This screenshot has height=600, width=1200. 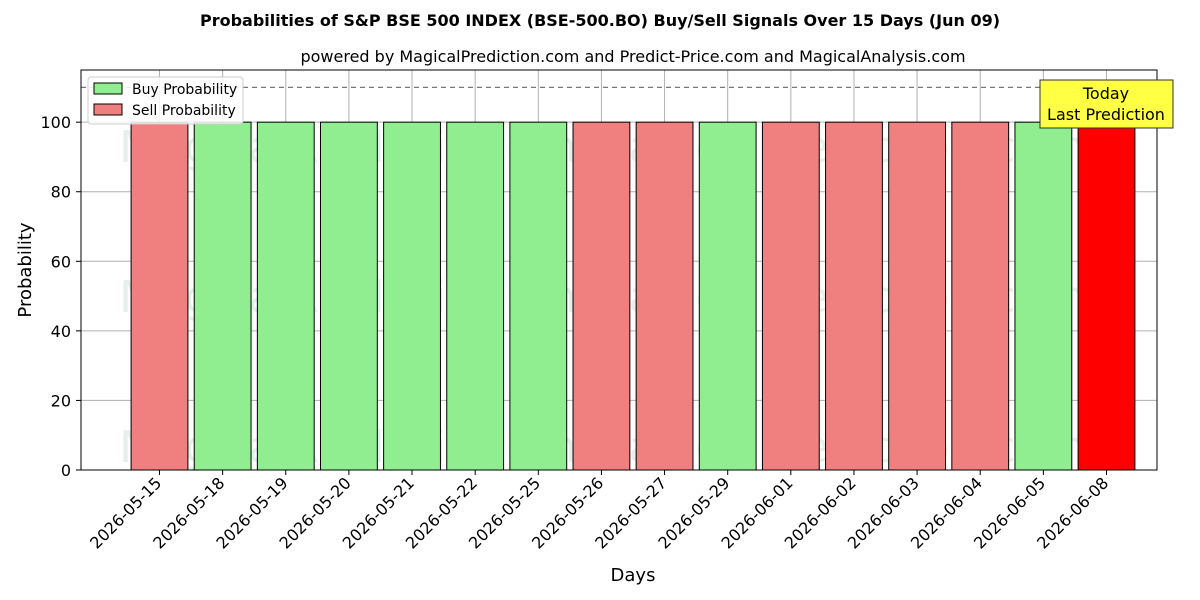 What do you see at coordinates (61, 192) in the screenshot?
I see `y-tick-label: 80` at bounding box center [61, 192].